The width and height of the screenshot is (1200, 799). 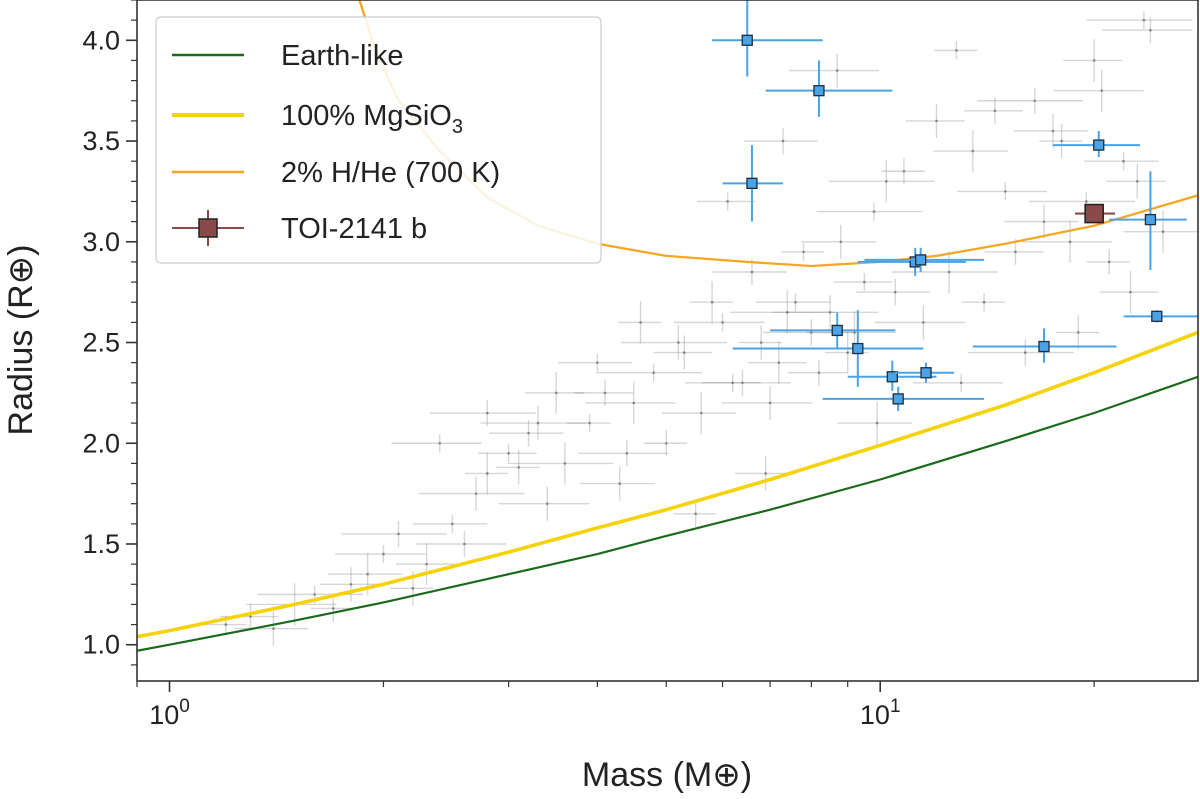 What do you see at coordinates (21, 340) in the screenshot?
I see `y-axis-title: Radius (R⊕)` at bounding box center [21, 340].